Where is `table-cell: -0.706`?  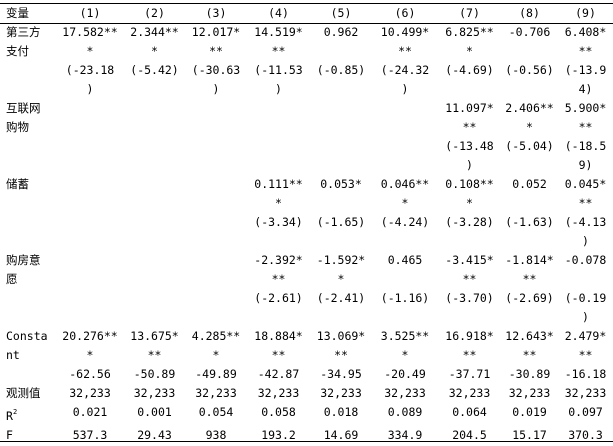
table-cell: -0.706 is located at coordinates (529, 32).